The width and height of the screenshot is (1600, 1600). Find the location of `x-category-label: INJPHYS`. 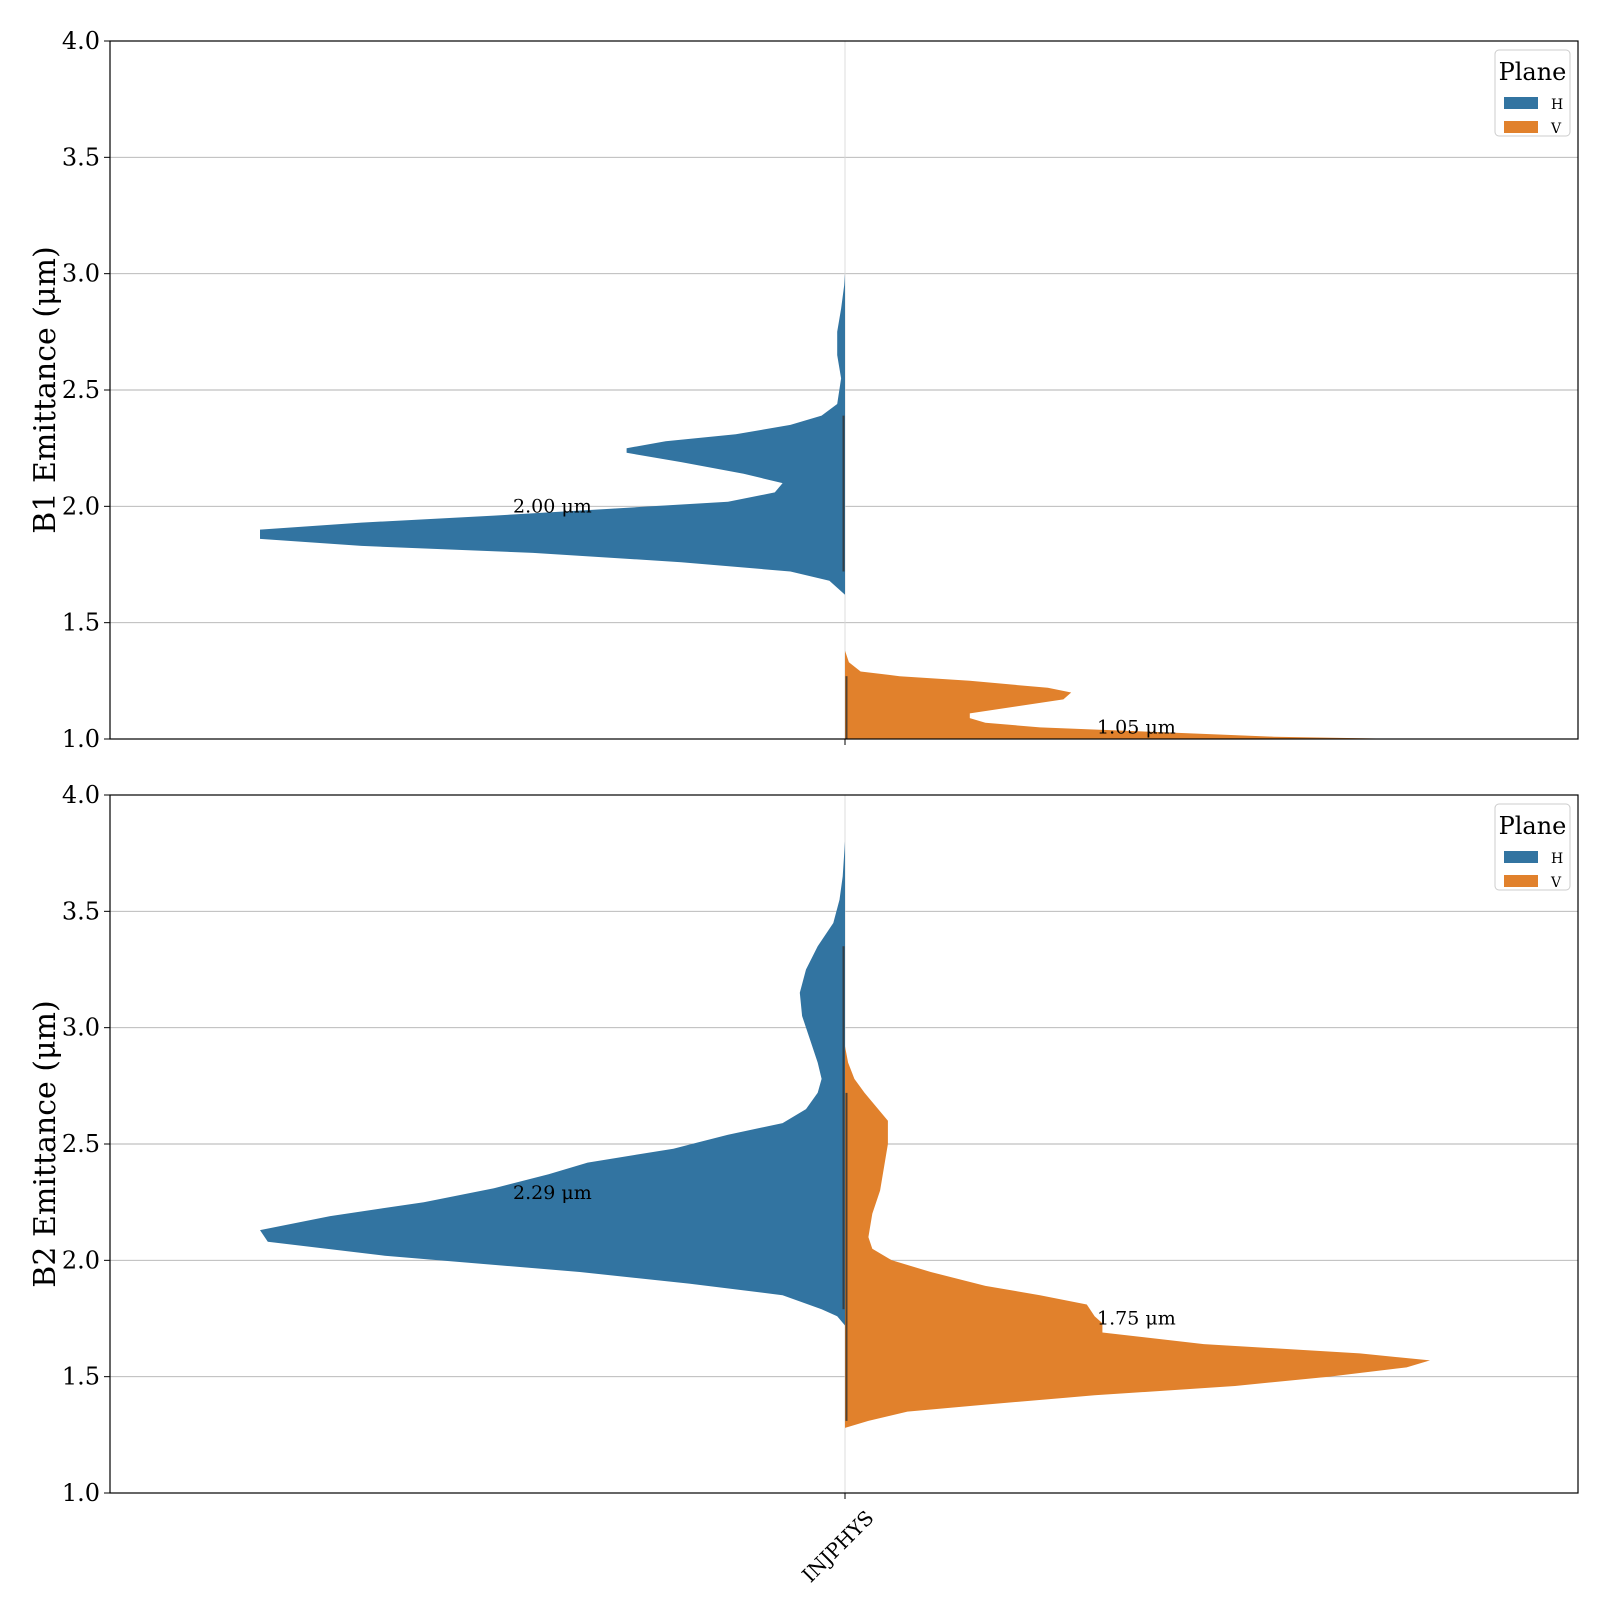

x-category-label: INJPHYS is located at coordinates (837, 1546).